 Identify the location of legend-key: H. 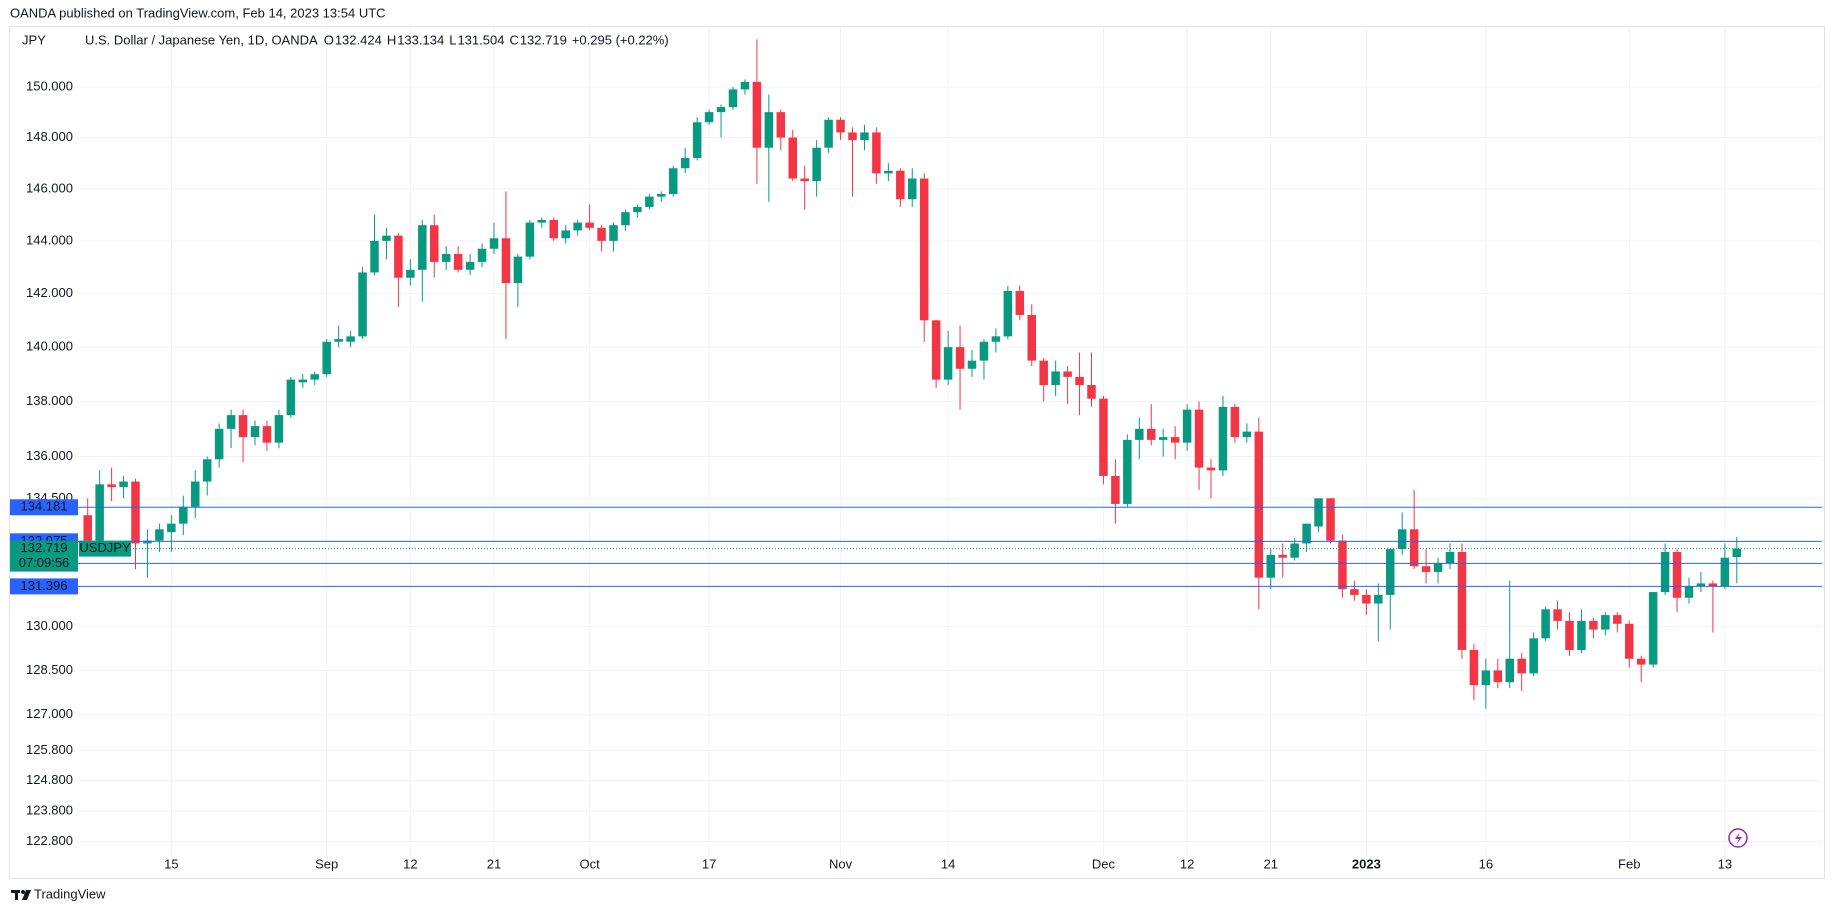
(391, 39).